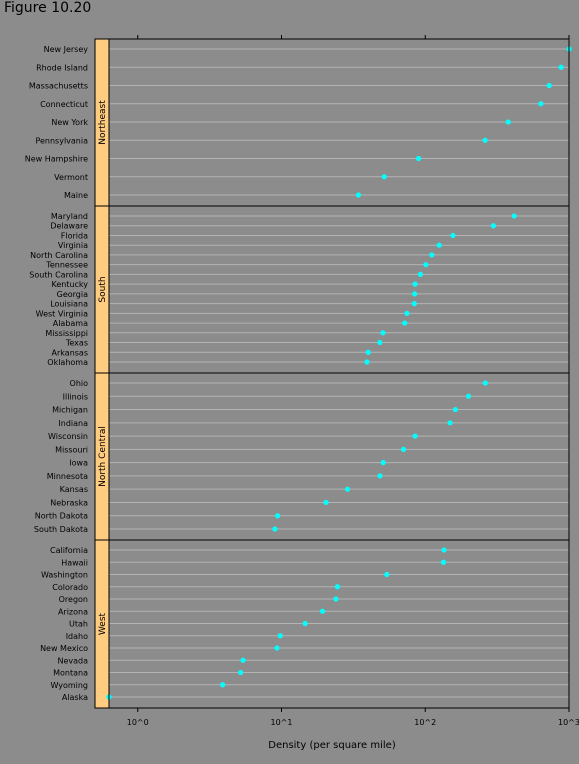  Describe the element at coordinates (76, 195) in the screenshot. I see `state-label: Maine` at that location.